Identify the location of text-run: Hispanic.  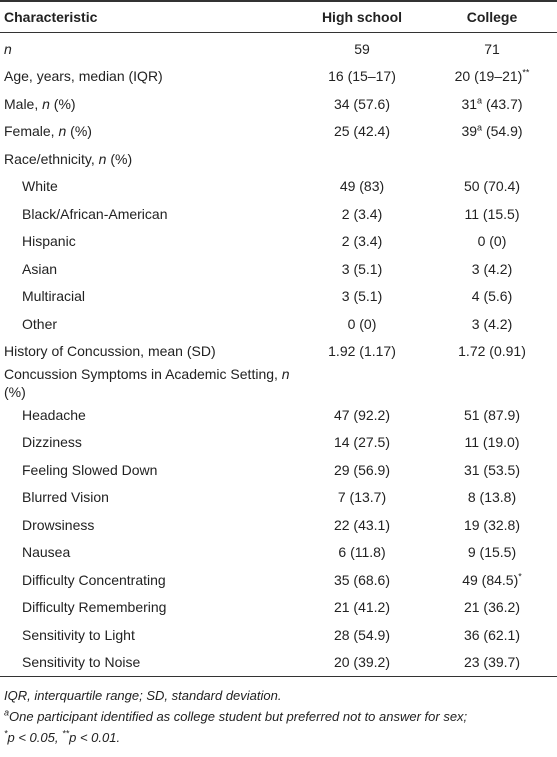
(49, 241).